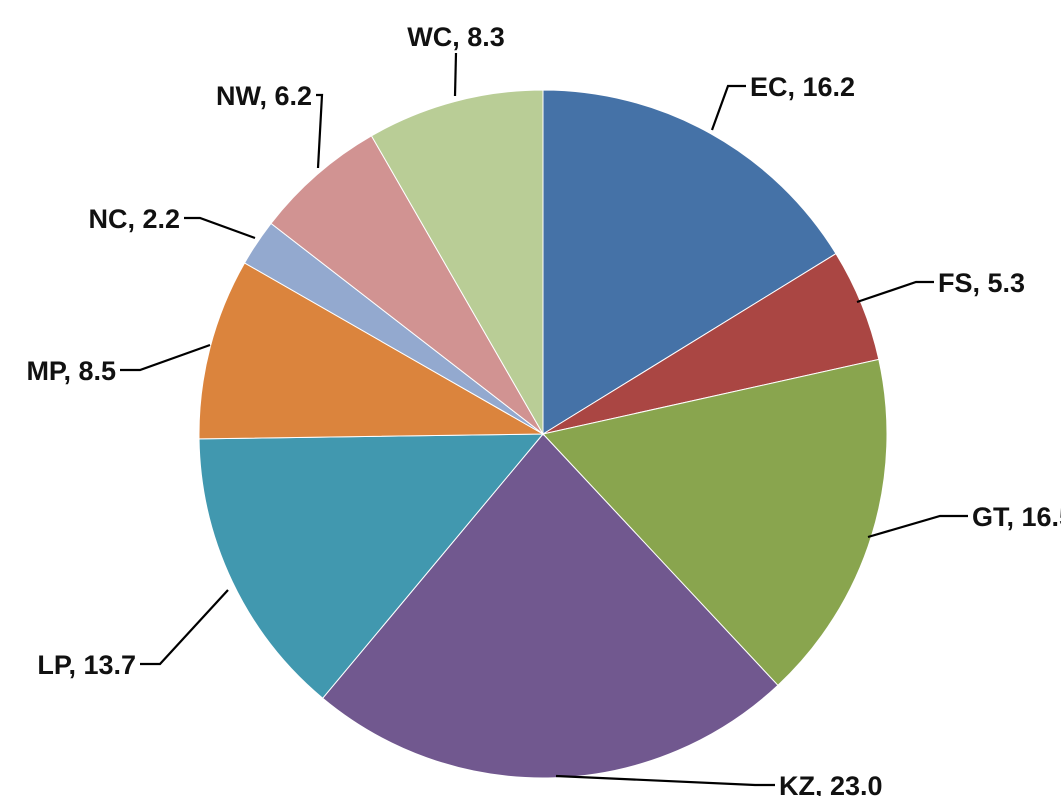 This screenshot has height=796, width=1061. I want to click on pie-slice-lp, so click(371, 566).